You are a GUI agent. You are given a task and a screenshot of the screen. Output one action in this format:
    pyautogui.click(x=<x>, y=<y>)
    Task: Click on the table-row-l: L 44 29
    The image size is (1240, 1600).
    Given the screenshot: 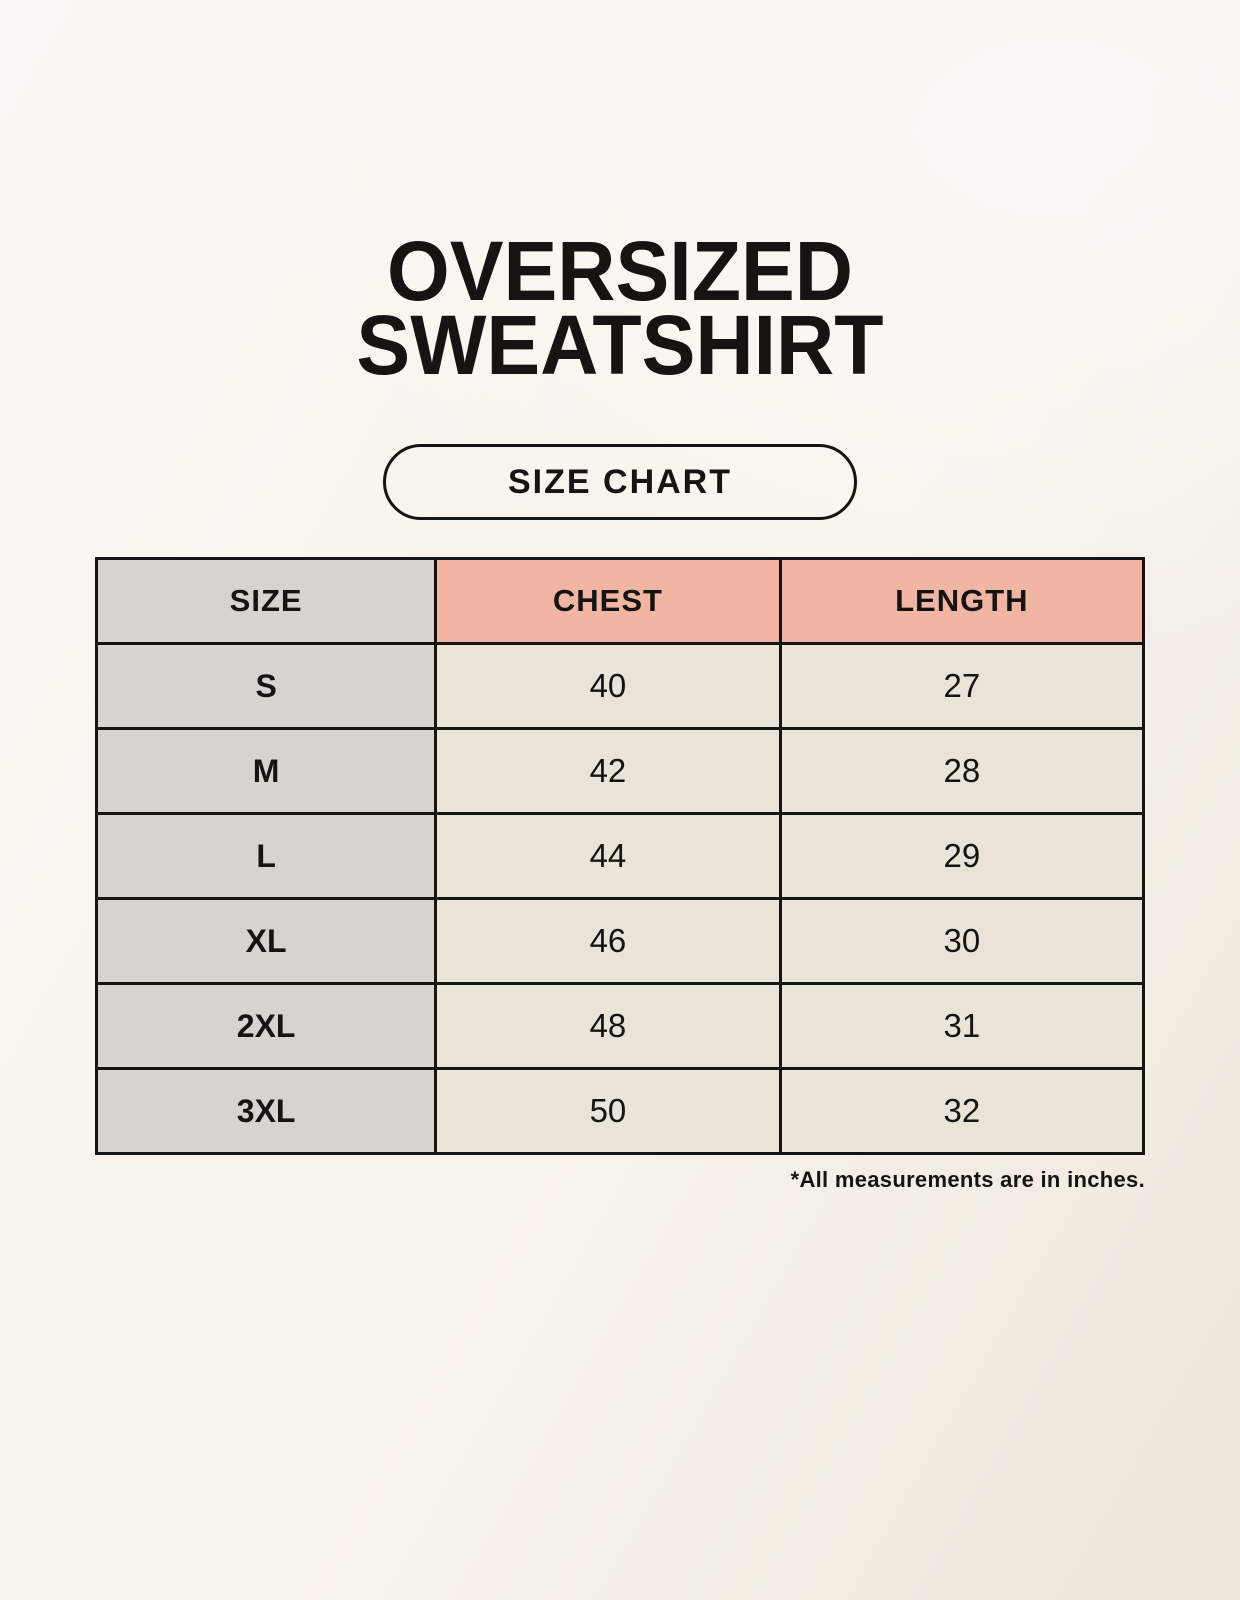 What is the action you would take?
    pyautogui.click(x=620, y=856)
    